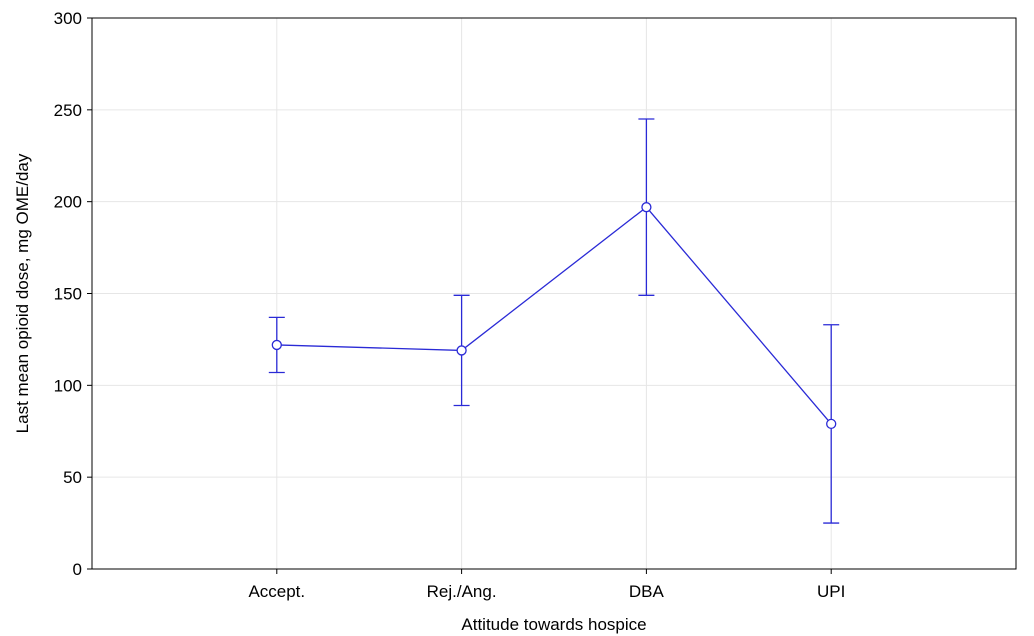 The width and height of the screenshot is (1034, 636). Describe the element at coordinates (68, 385) in the screenshot. I see `y-tick-label: 100` at that location.